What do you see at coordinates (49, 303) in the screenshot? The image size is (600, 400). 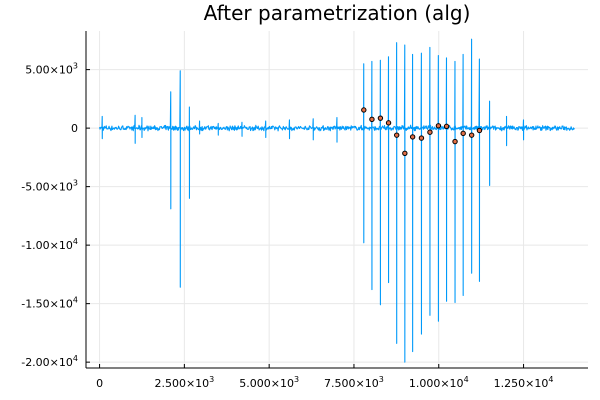 I see `y-tick-label: -1.50×10⁴` at bounding box center [49, 303].